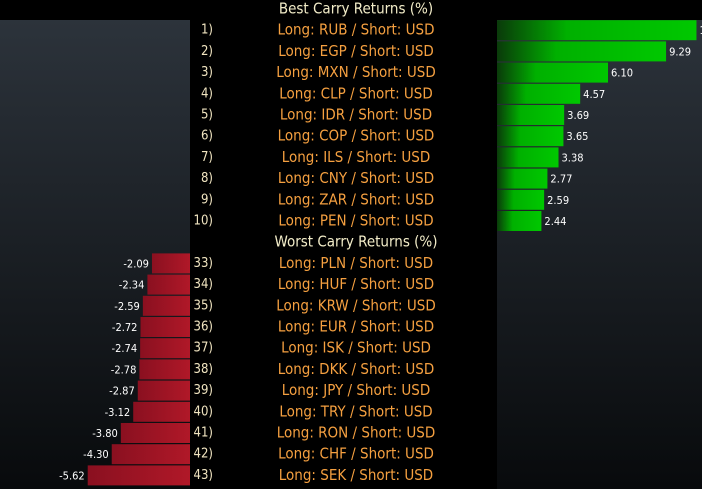 Image resolution: width=702 pixels, height=489 pixels. I want to click on value-label: 6.10, so click(622, 73).